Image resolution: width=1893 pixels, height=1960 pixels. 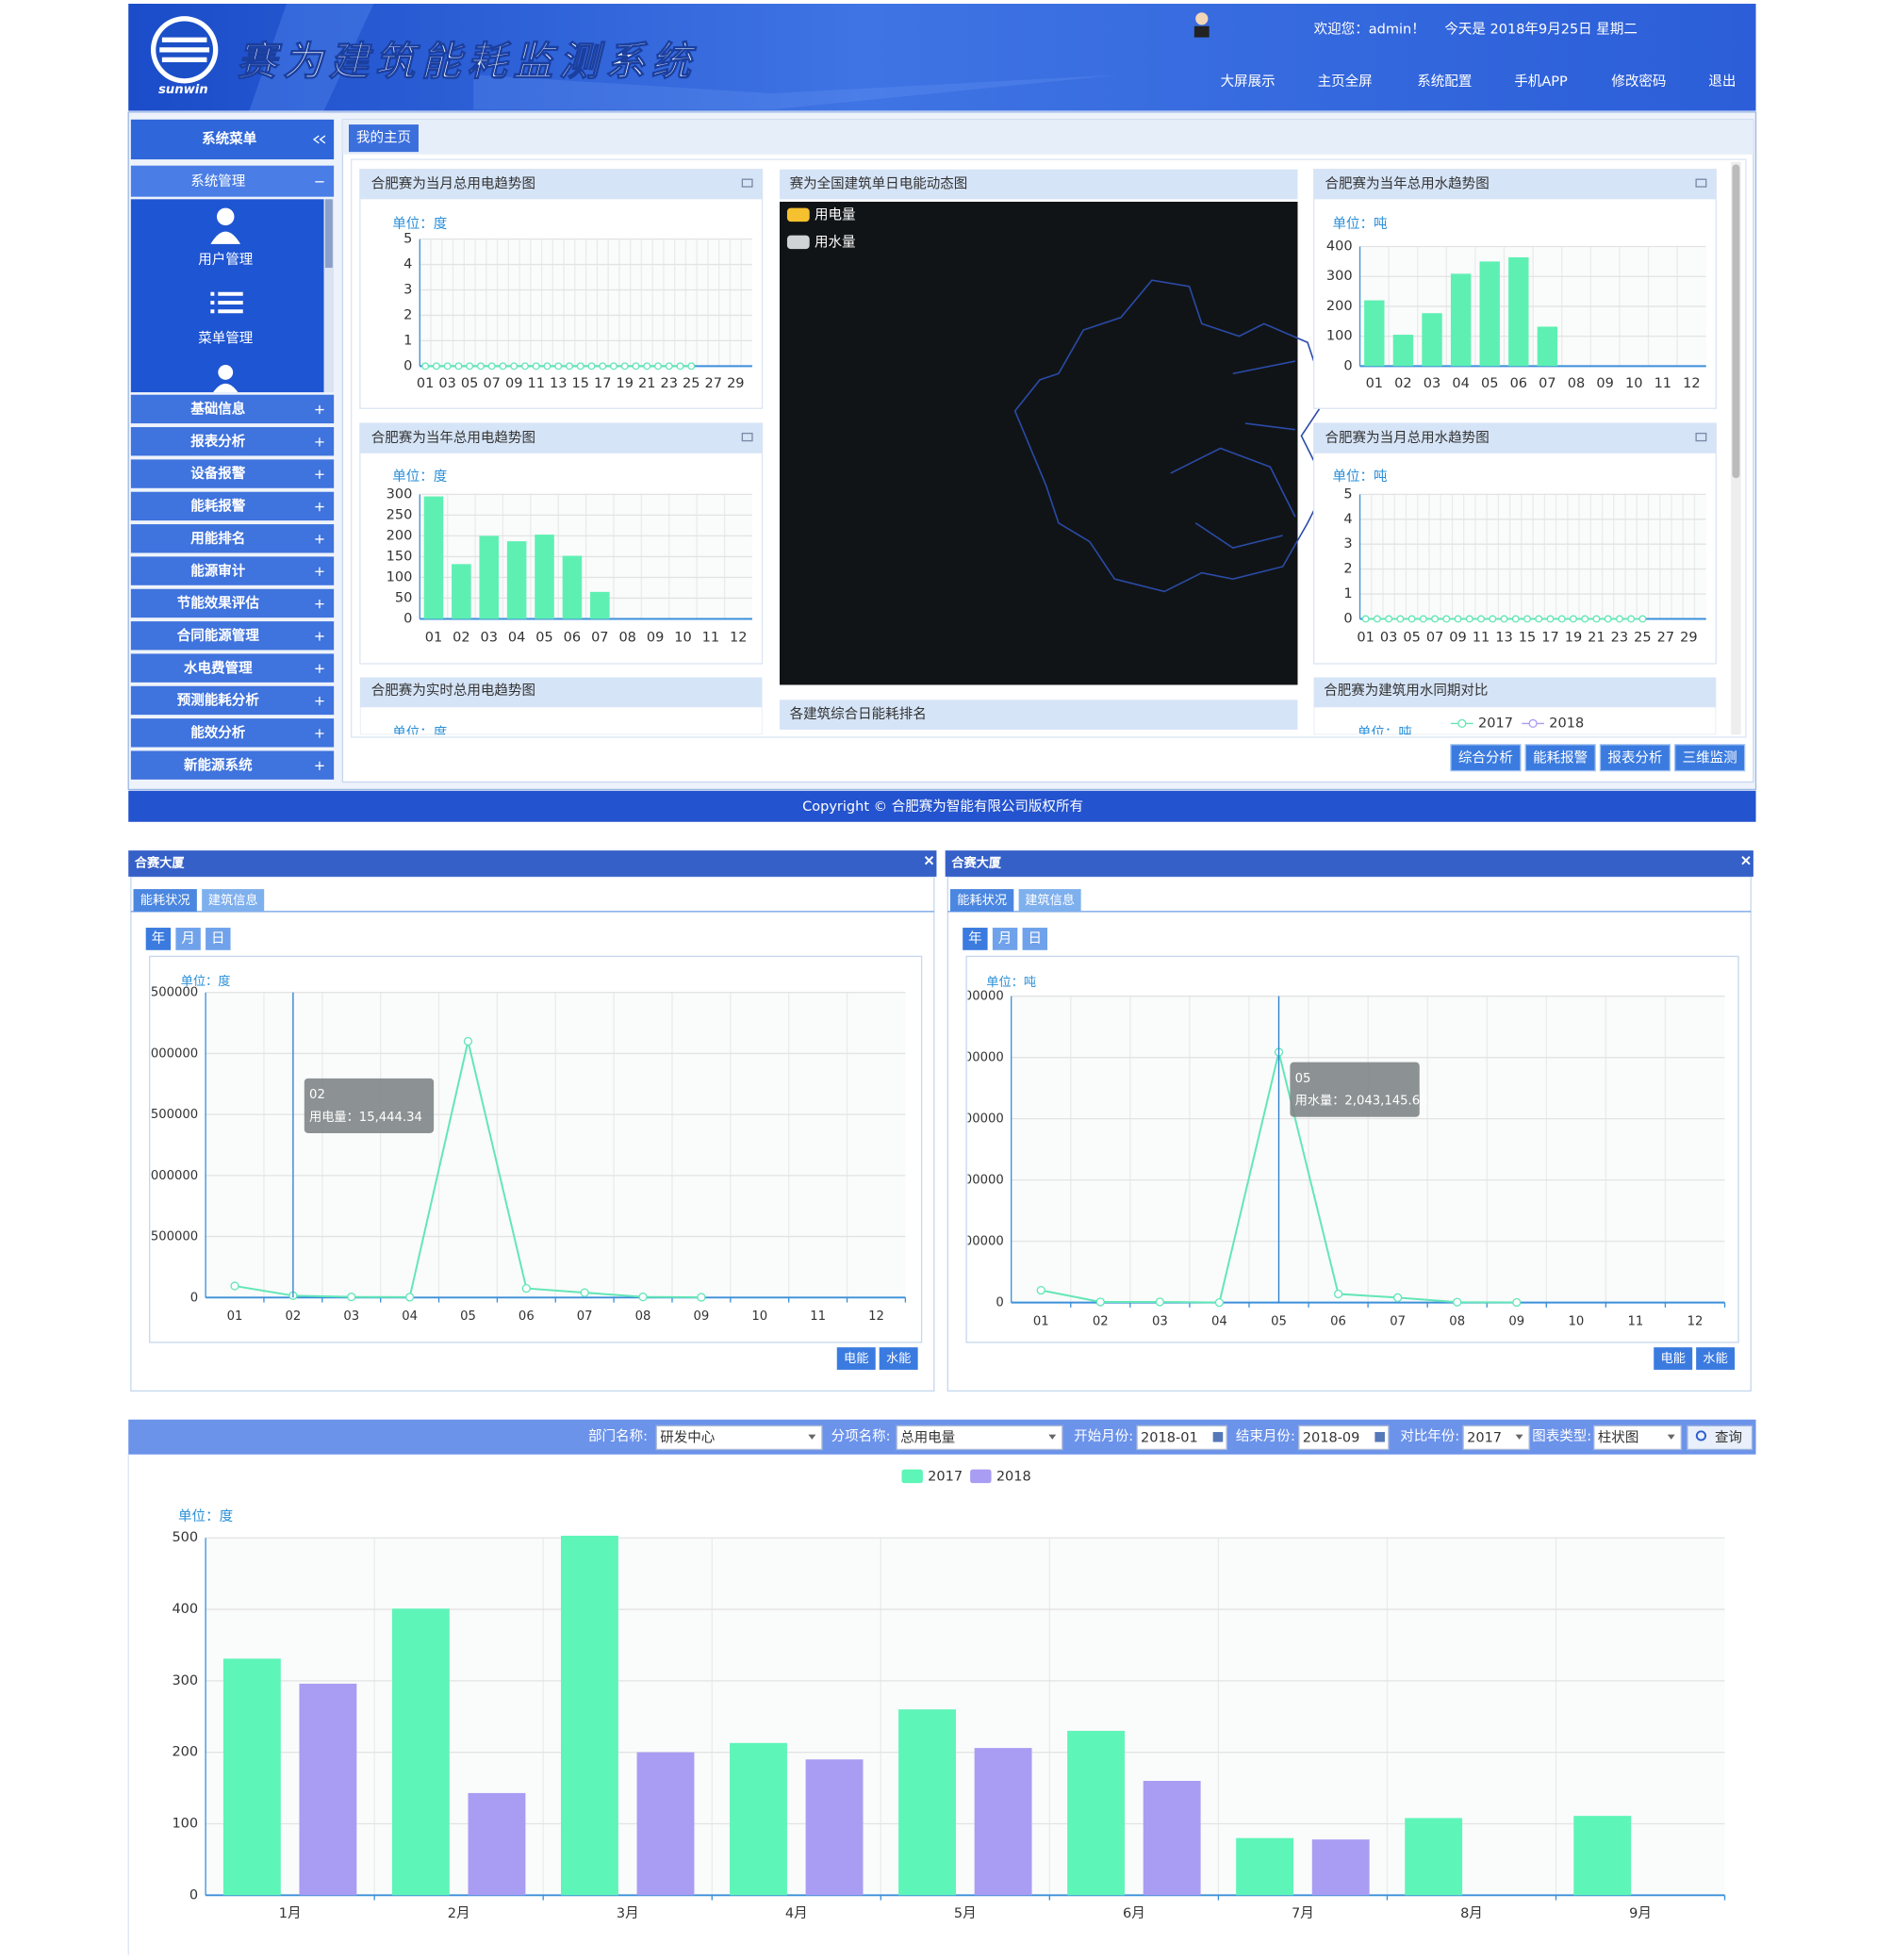 I want to click on tab-label: 我的主页, so click(x=383, y=138).